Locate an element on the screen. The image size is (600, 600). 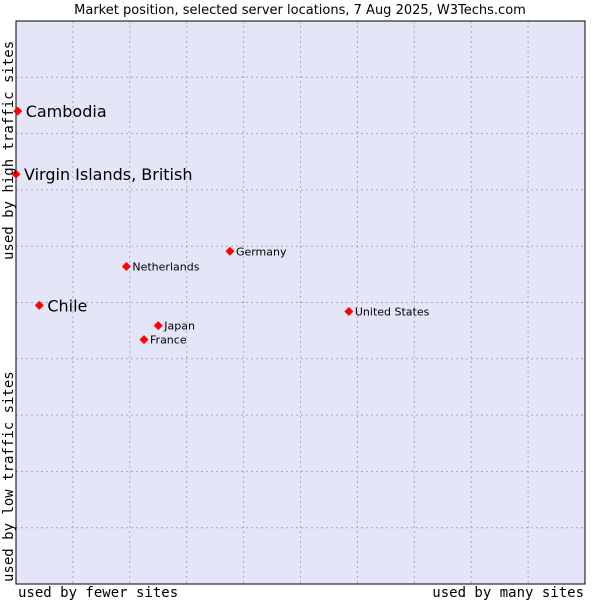
data-point: Chile is located at coordinates (60, 305).